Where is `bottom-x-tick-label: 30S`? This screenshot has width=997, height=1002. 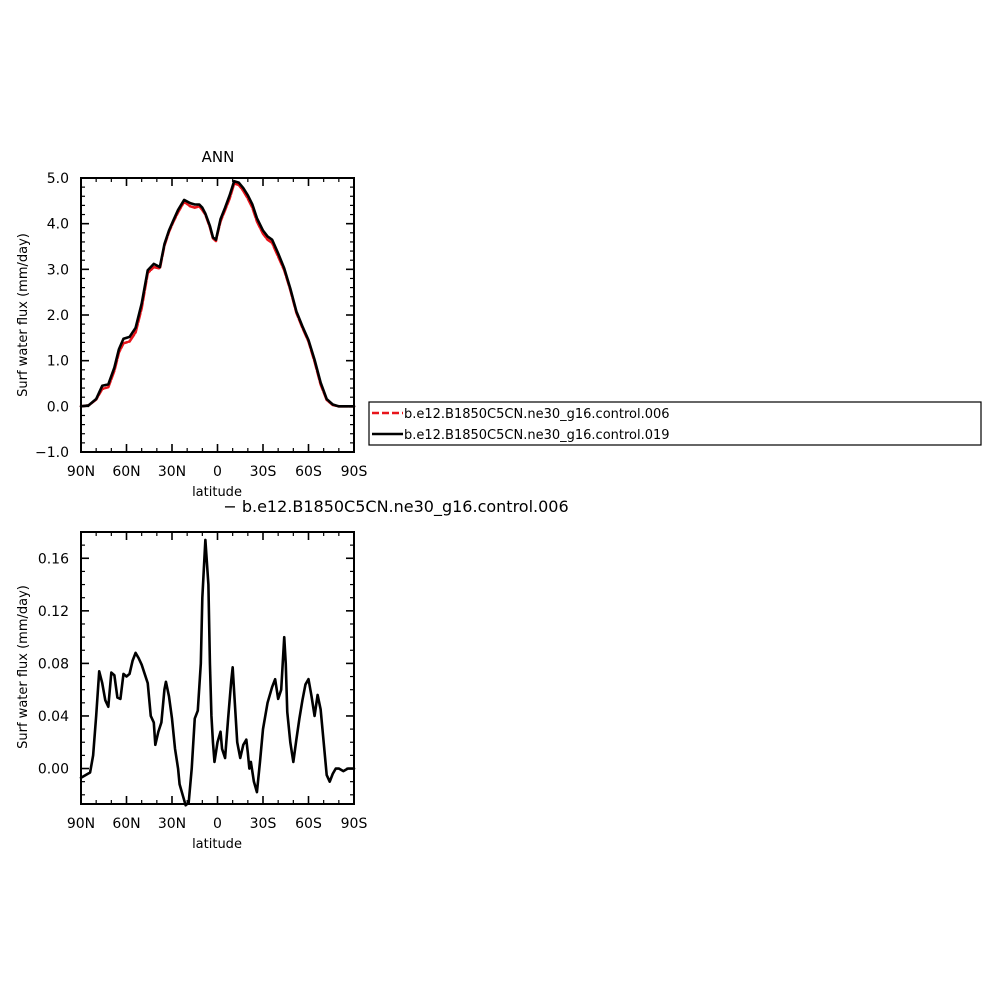
bottom-x-tick-label: 30S is located at coordinates (263, 824).